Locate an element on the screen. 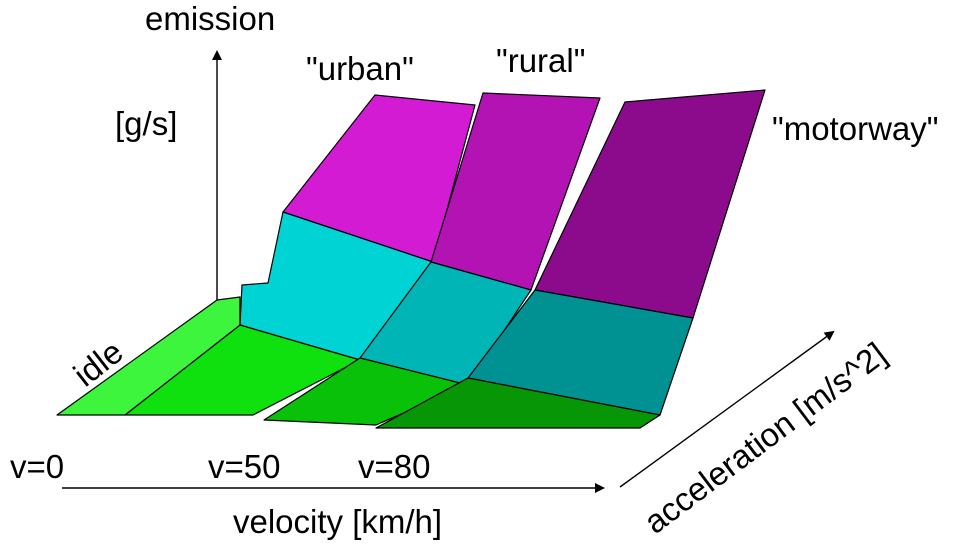 The image size is (974, 548). motorway-base-surface is located at coordinates (518, 403).